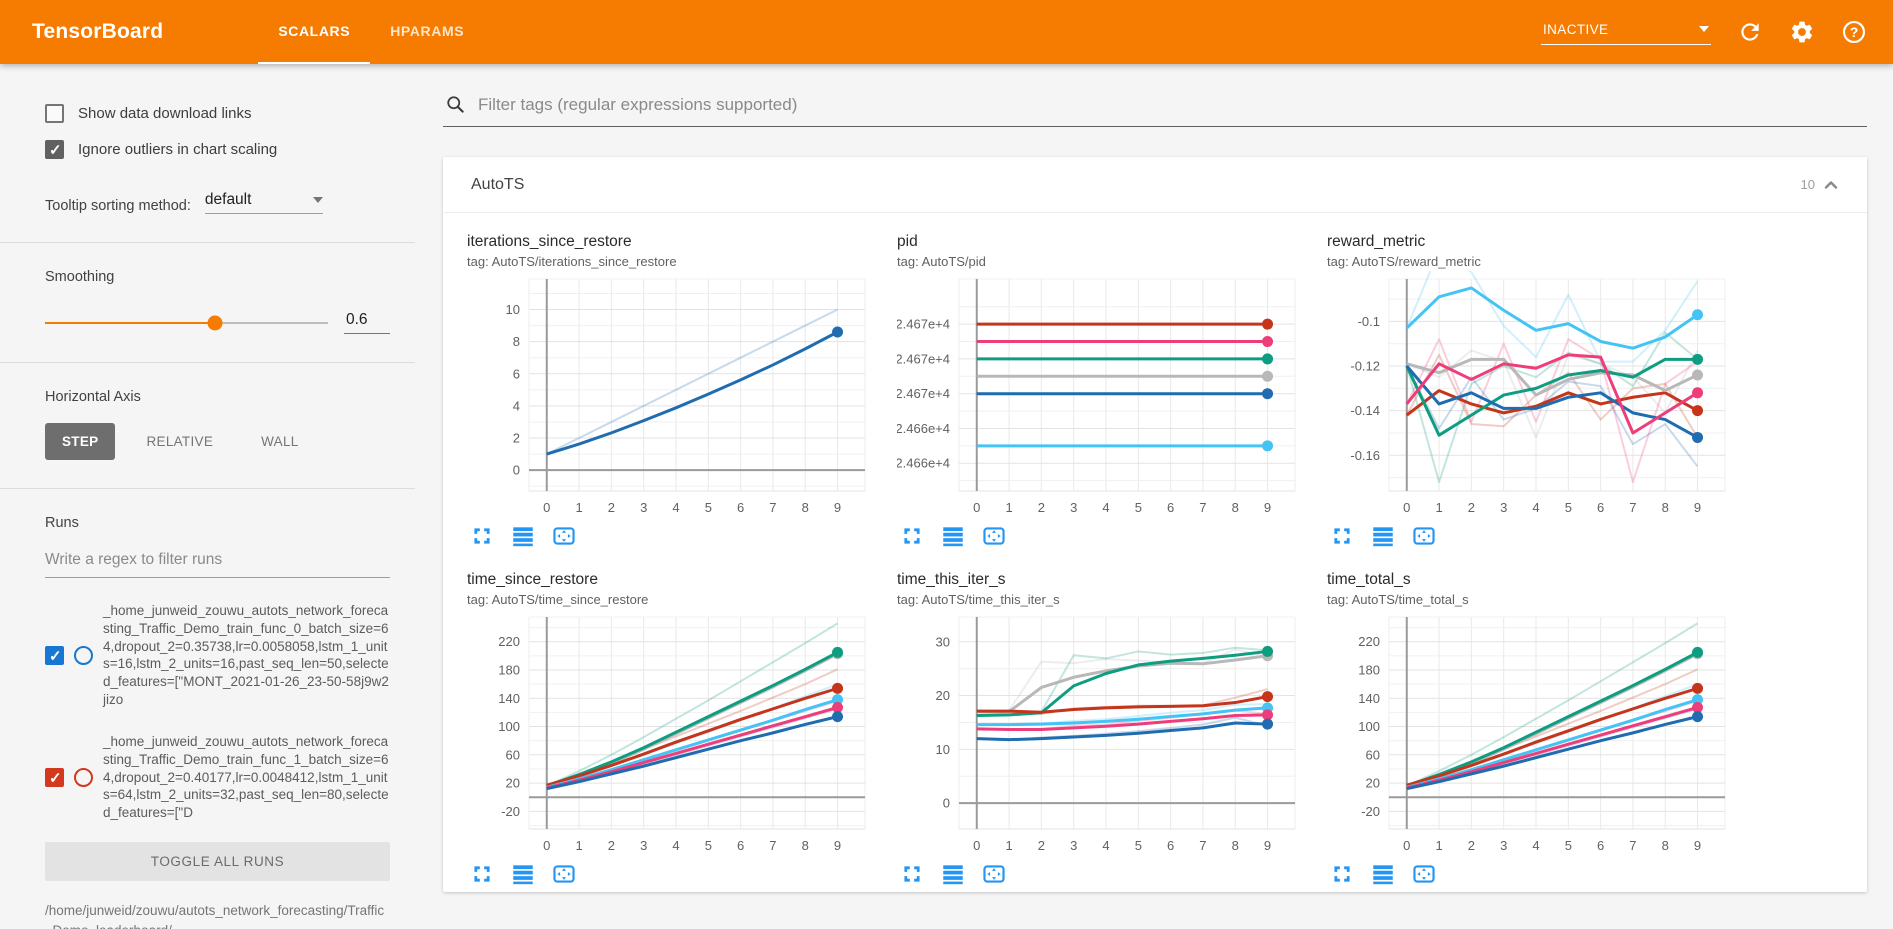 The image size is (1893, 929). I want to click on help-icon: ?, so click(1854, 32).